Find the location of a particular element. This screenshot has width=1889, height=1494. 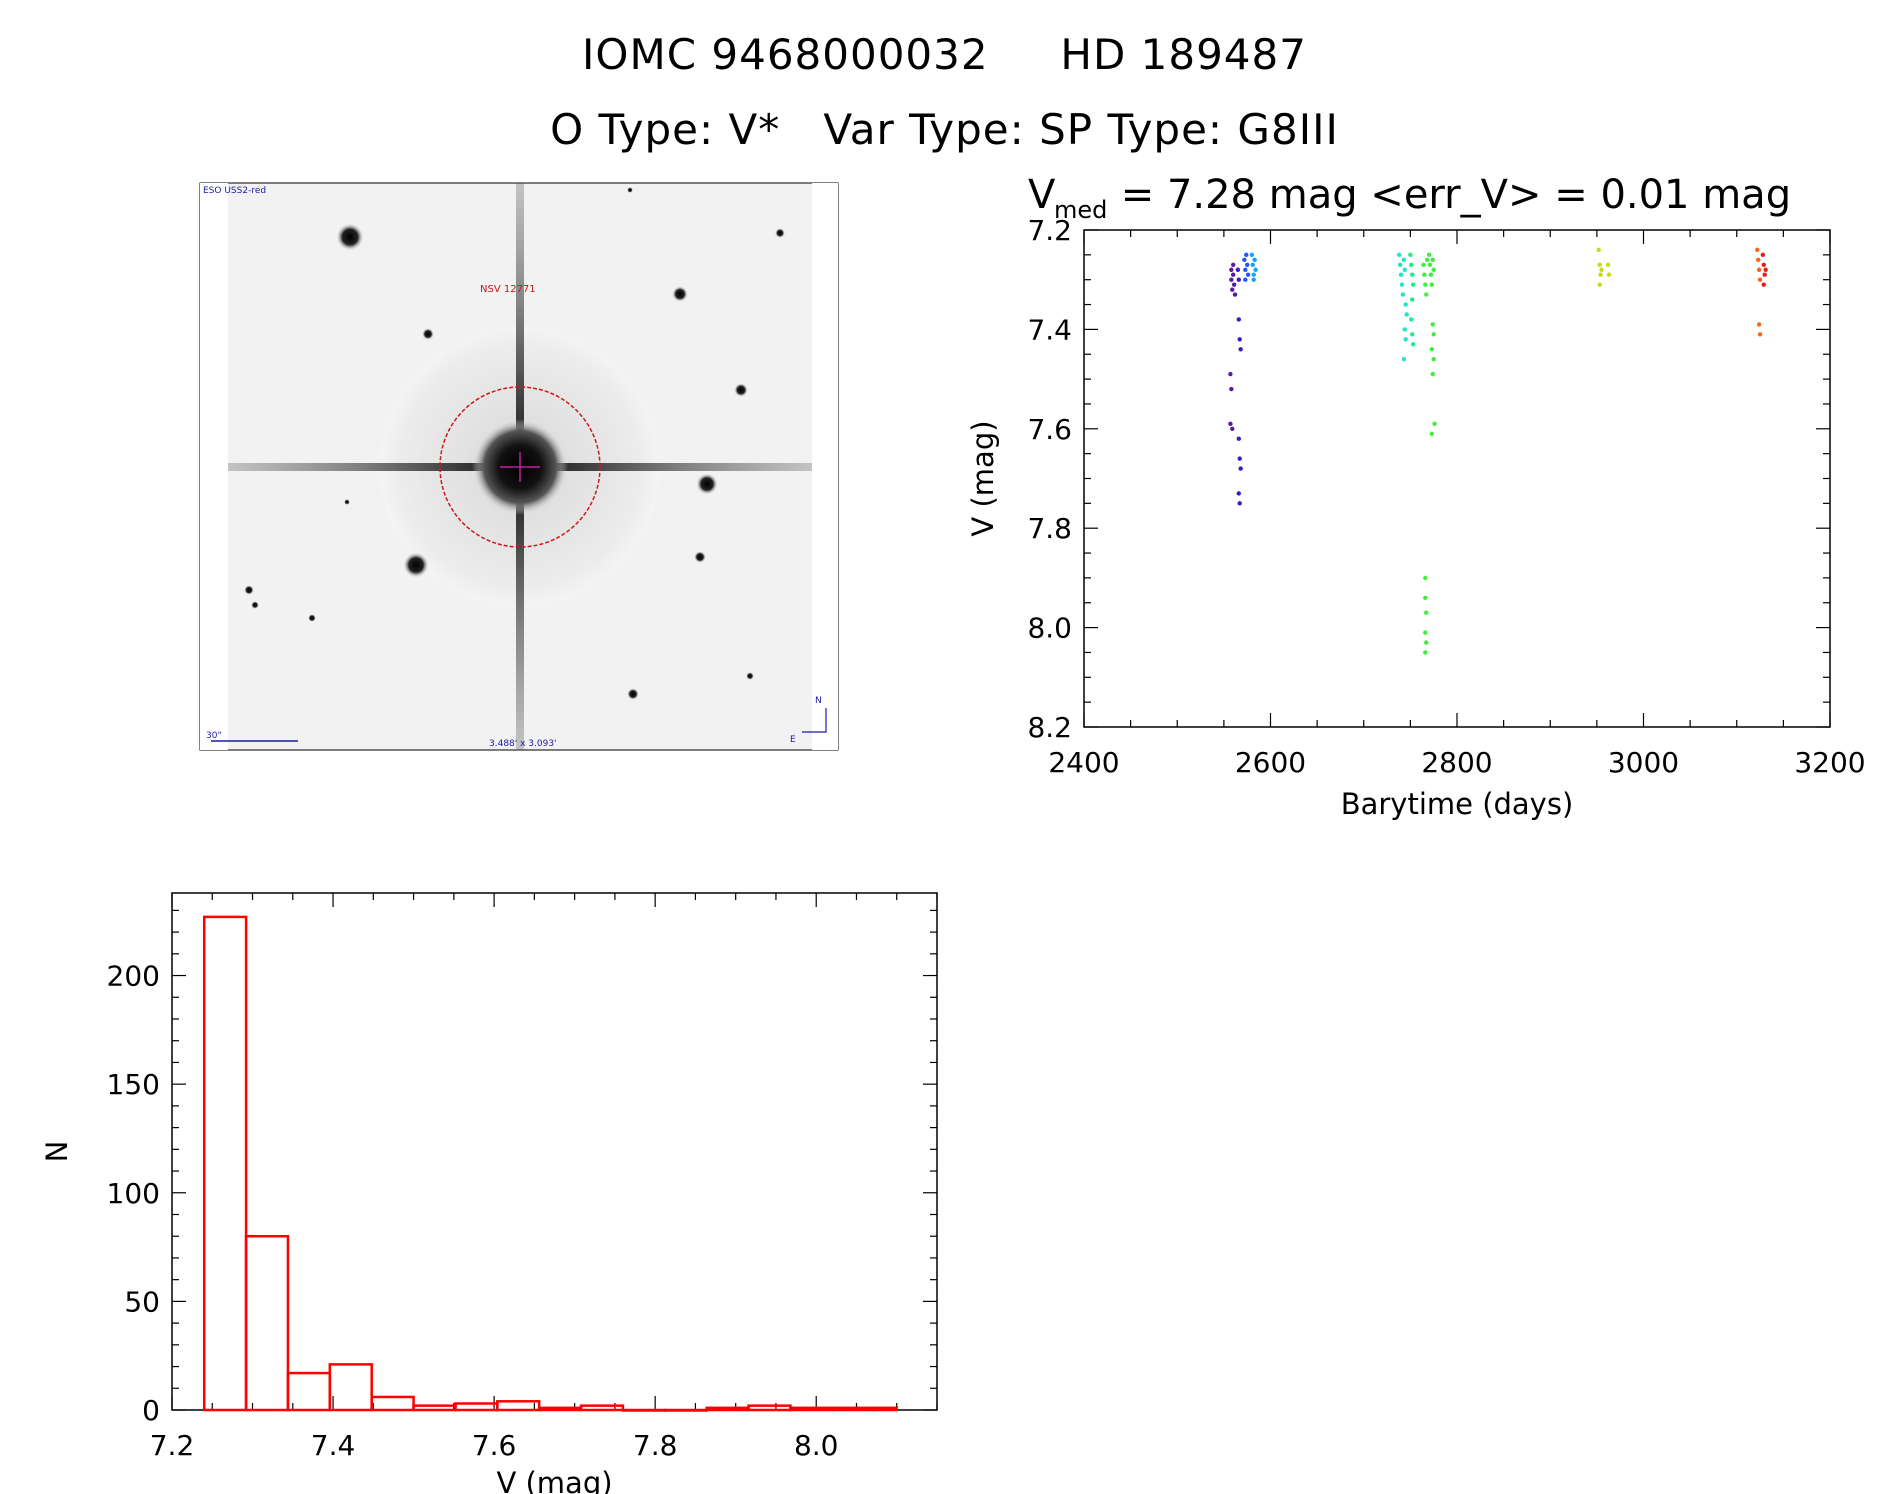

vmed-symbol: V is located at coordinates (1042, 195).